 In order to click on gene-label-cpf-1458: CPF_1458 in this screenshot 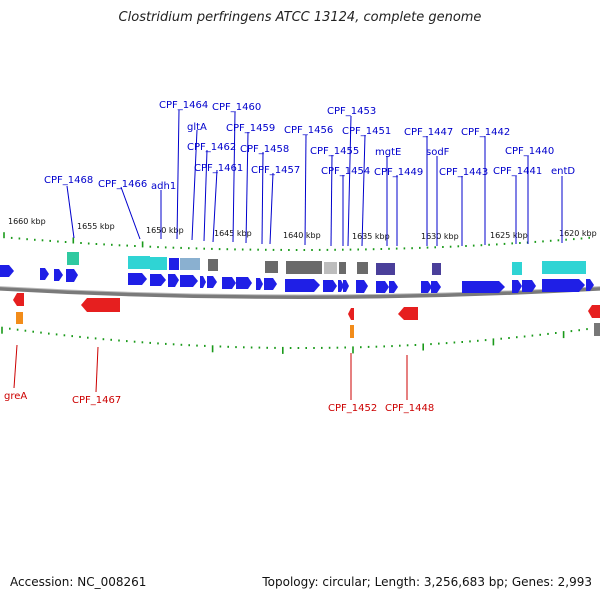, I will do `click(264, 149)`.